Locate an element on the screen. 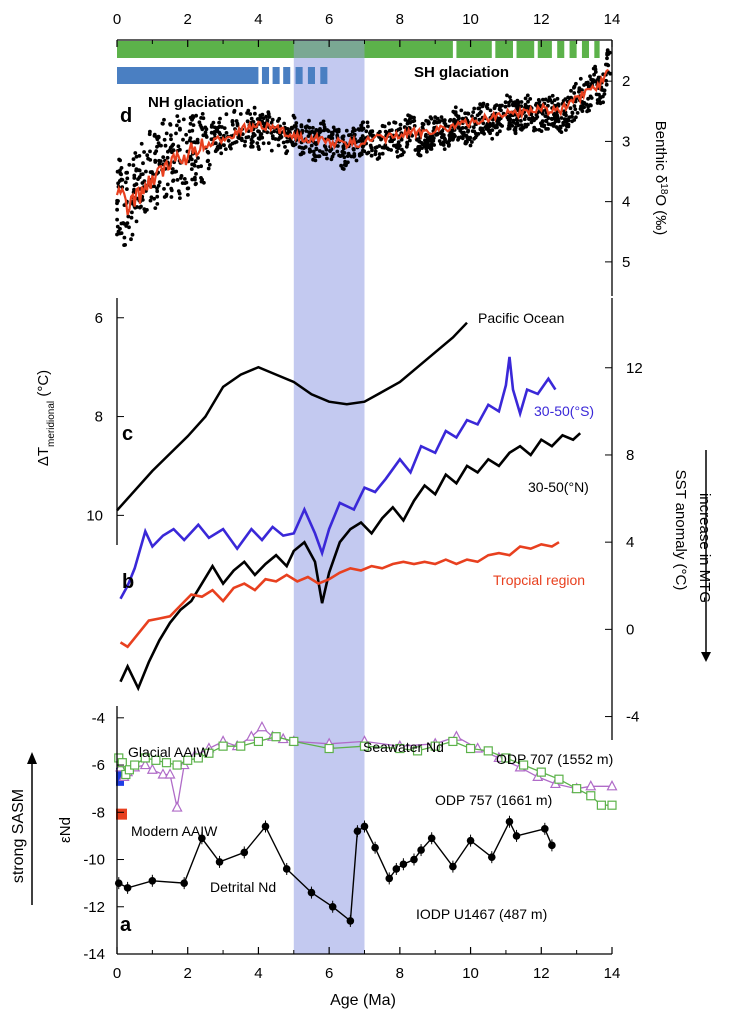 The height and width of the screenshot is (1024, 738). panel-a-y-tick-label: -8 is located at coordinates (98, 812).